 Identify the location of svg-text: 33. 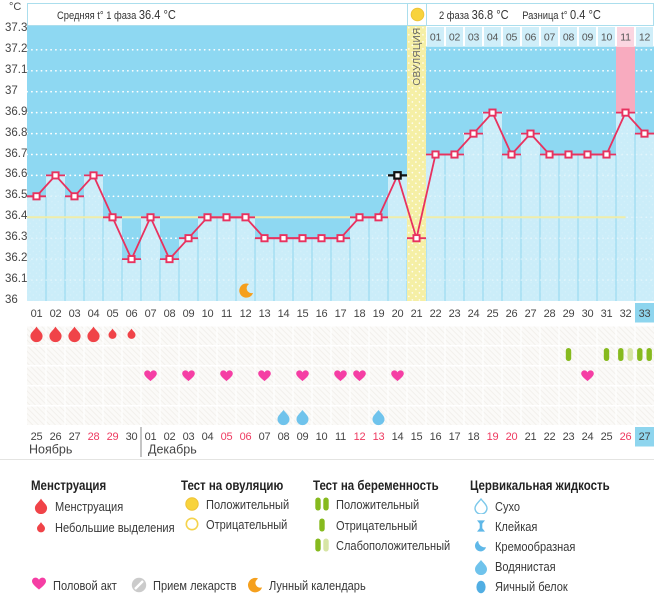
(645, 314).